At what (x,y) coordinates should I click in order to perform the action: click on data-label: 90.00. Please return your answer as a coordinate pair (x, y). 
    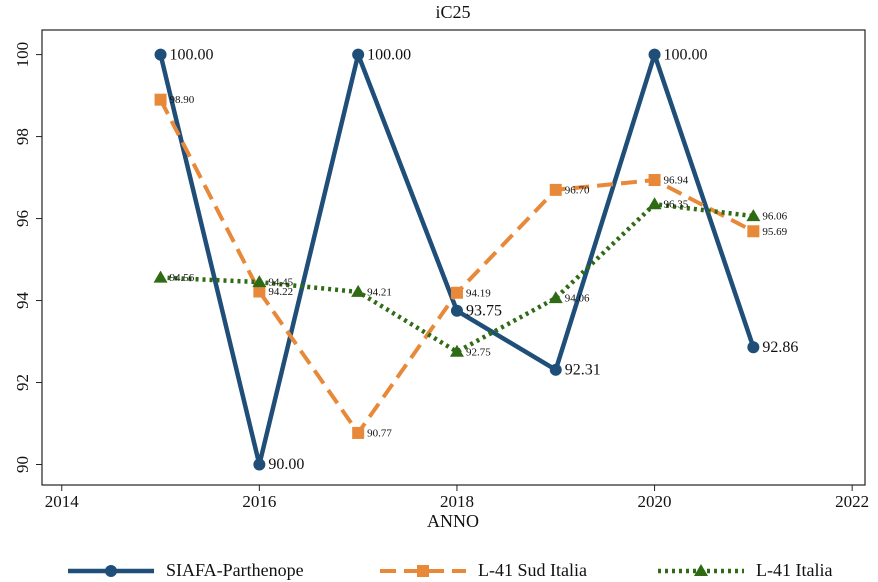
    Looking at the image, I should click on (286, 464).